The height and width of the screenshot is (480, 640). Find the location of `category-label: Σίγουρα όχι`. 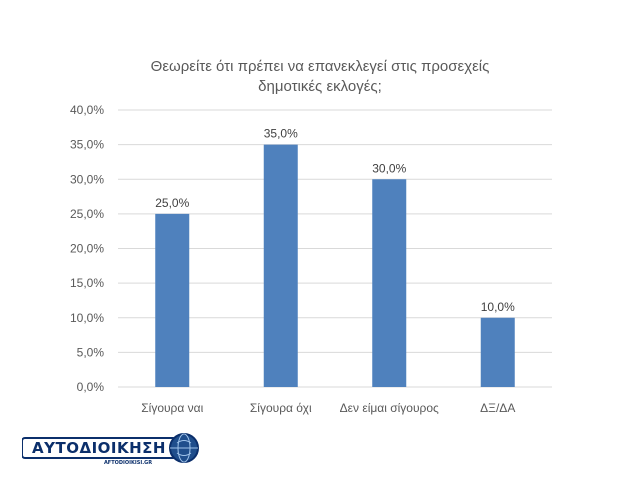

category-label: Σίγουρα όχι is located at coordinates (281, 408).